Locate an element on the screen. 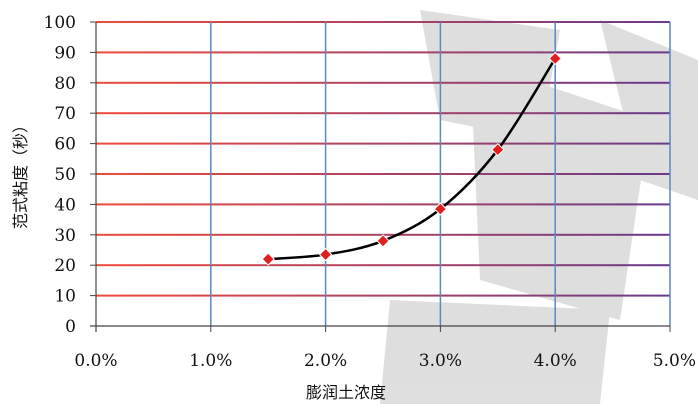 Image resolution: width=698 pixels, height=404 pixels. y-tick-label: 30 is located at coordinates (65, 236).